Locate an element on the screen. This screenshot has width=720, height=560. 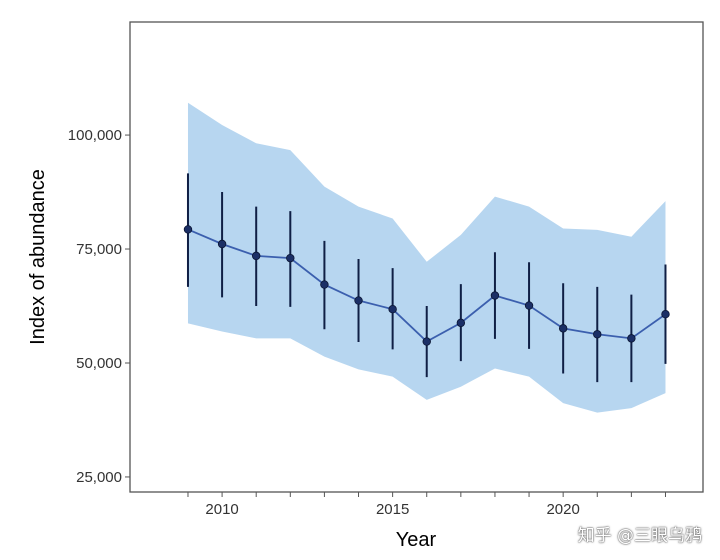
watermark: 知乎 @三眼乌鸦 is located at coordinates (639, 536).